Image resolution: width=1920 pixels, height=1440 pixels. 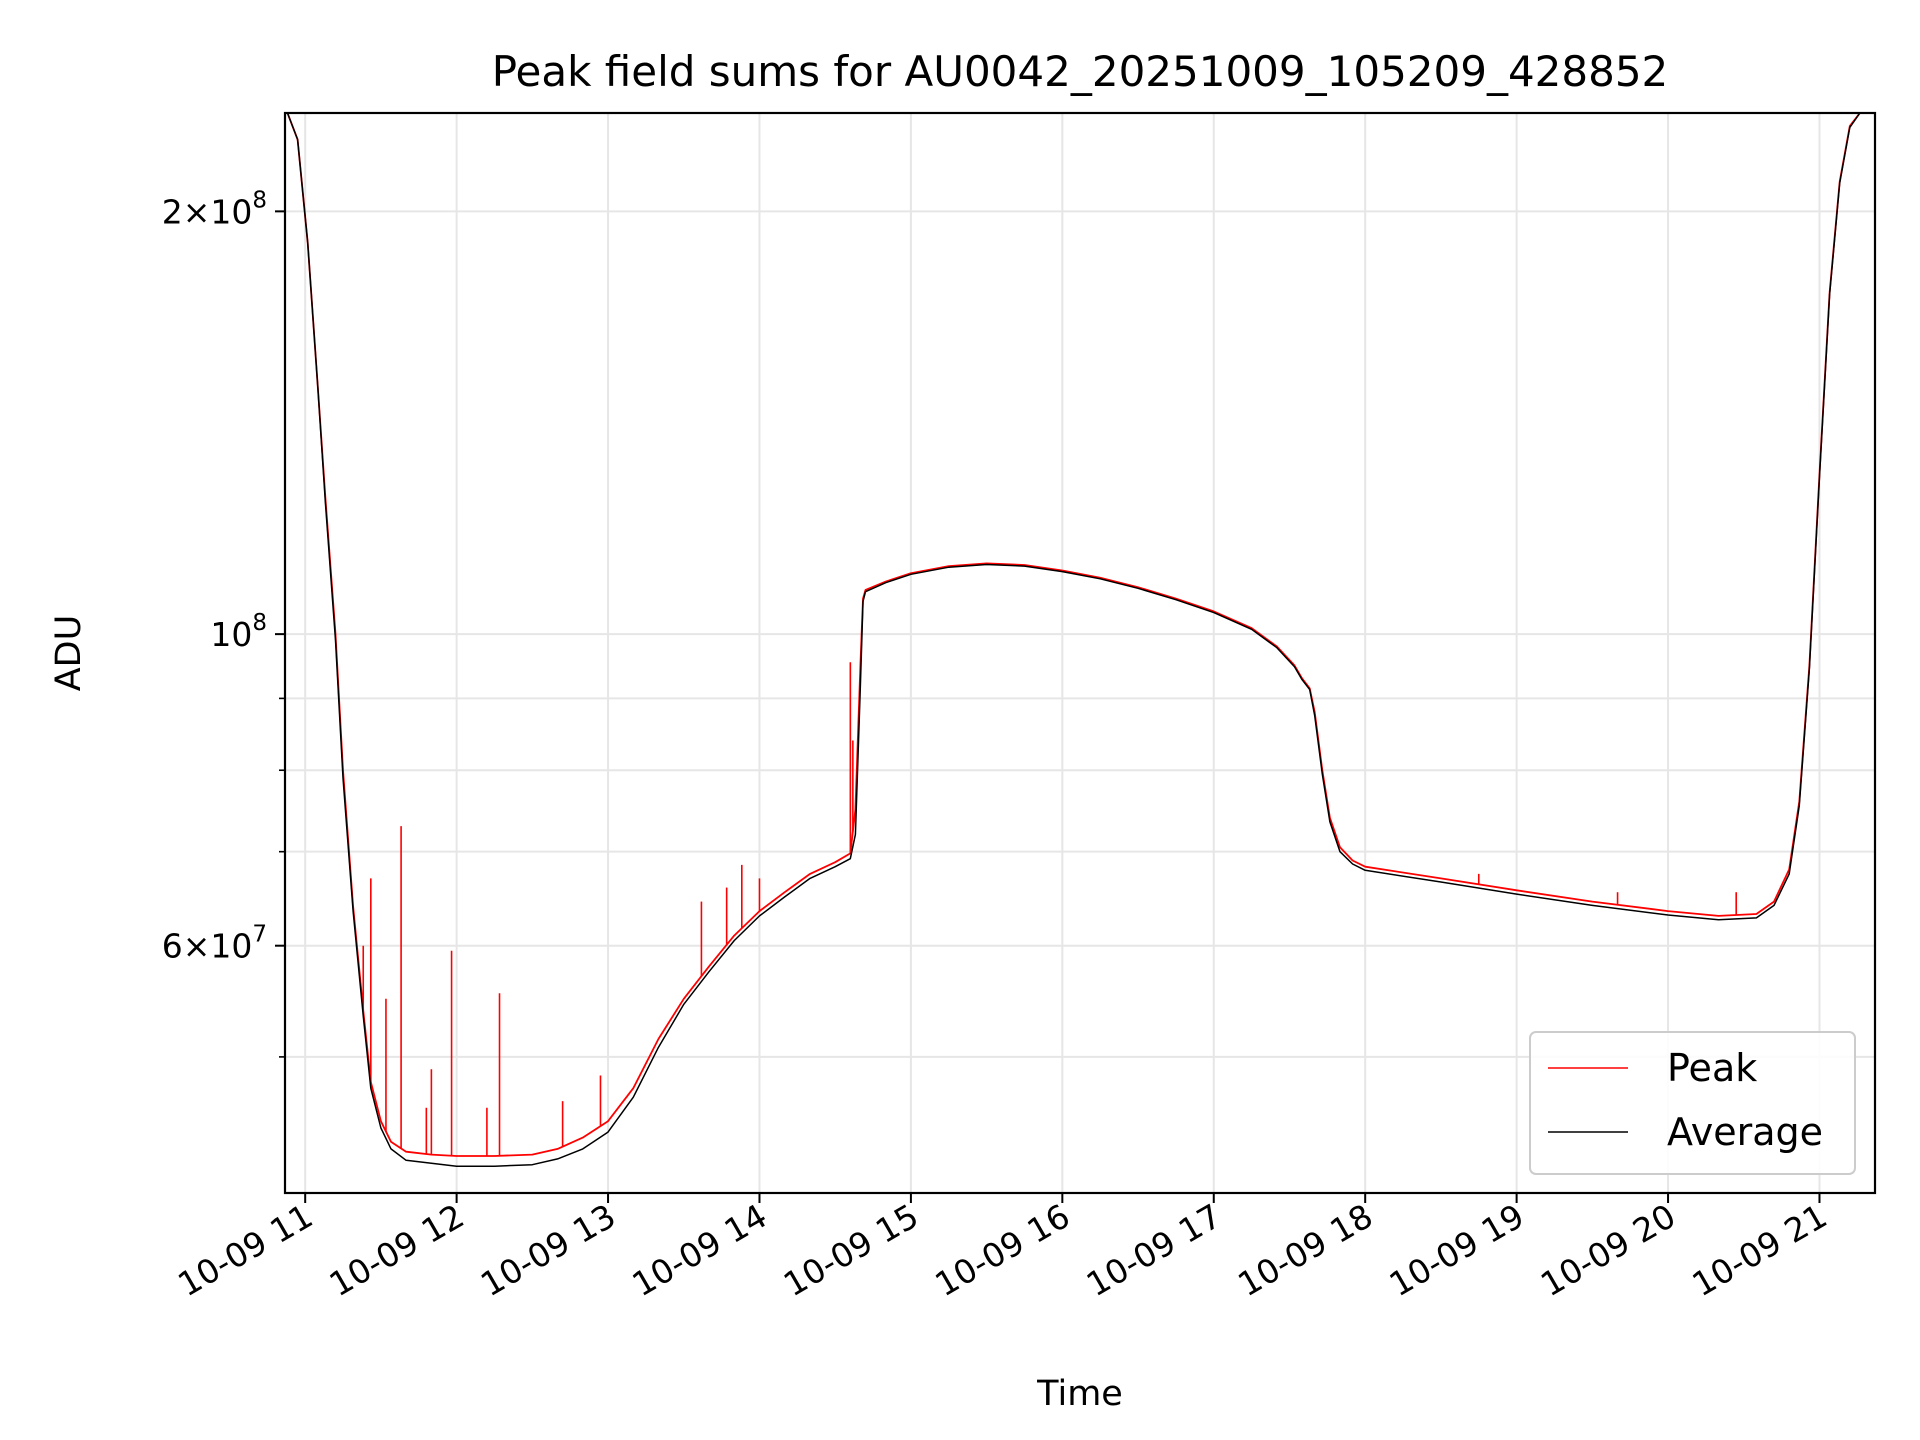 What do you see at coordinates (1745, 1132) in the screenshot?
I see `legend-label-average: Average` at bounding box center [1745, 1132].